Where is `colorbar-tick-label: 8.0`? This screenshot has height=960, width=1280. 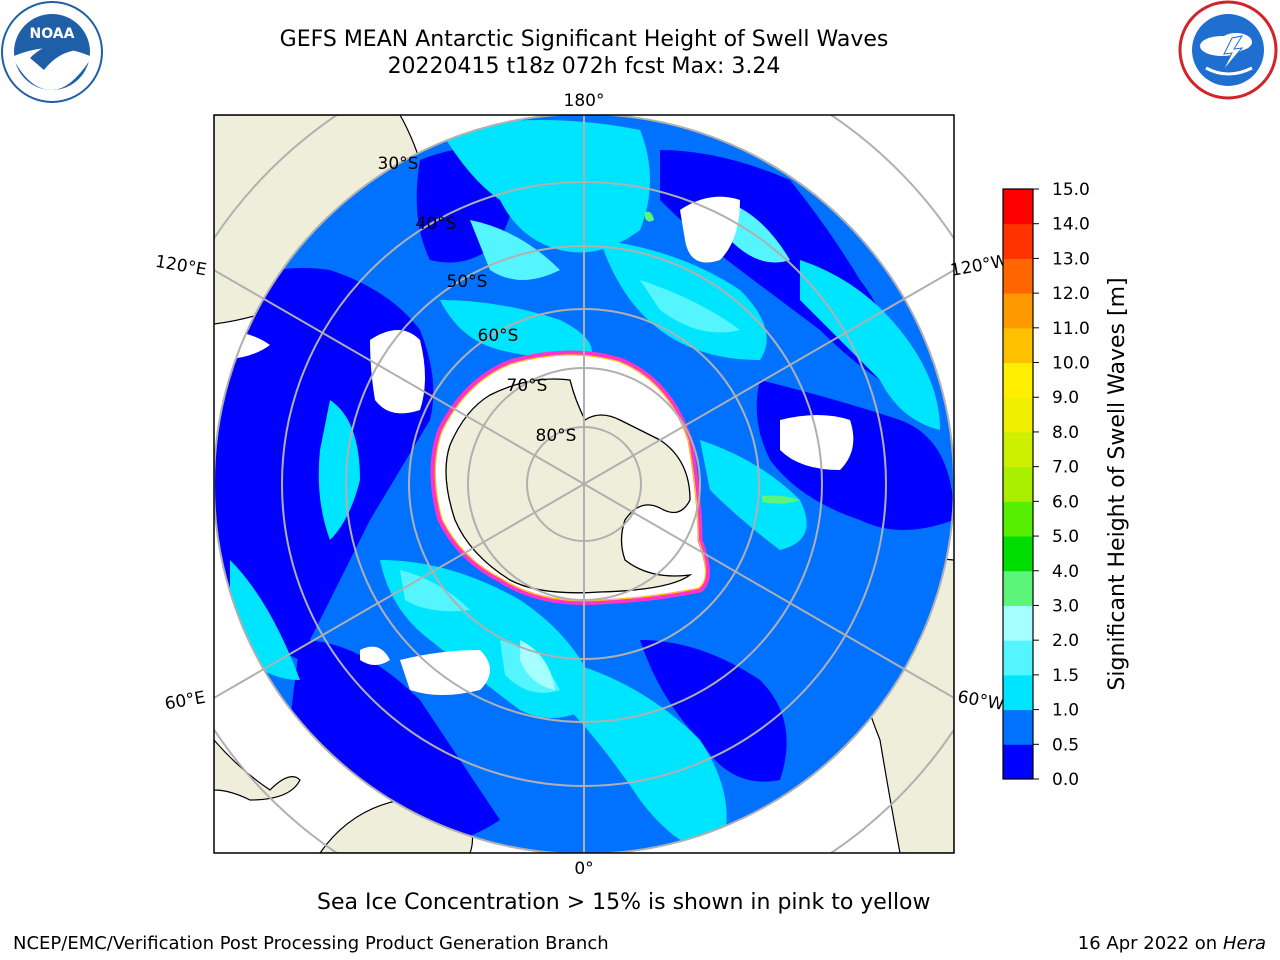 colorbar-tick-label: 8.0 is located at coordinates (1065, 433).